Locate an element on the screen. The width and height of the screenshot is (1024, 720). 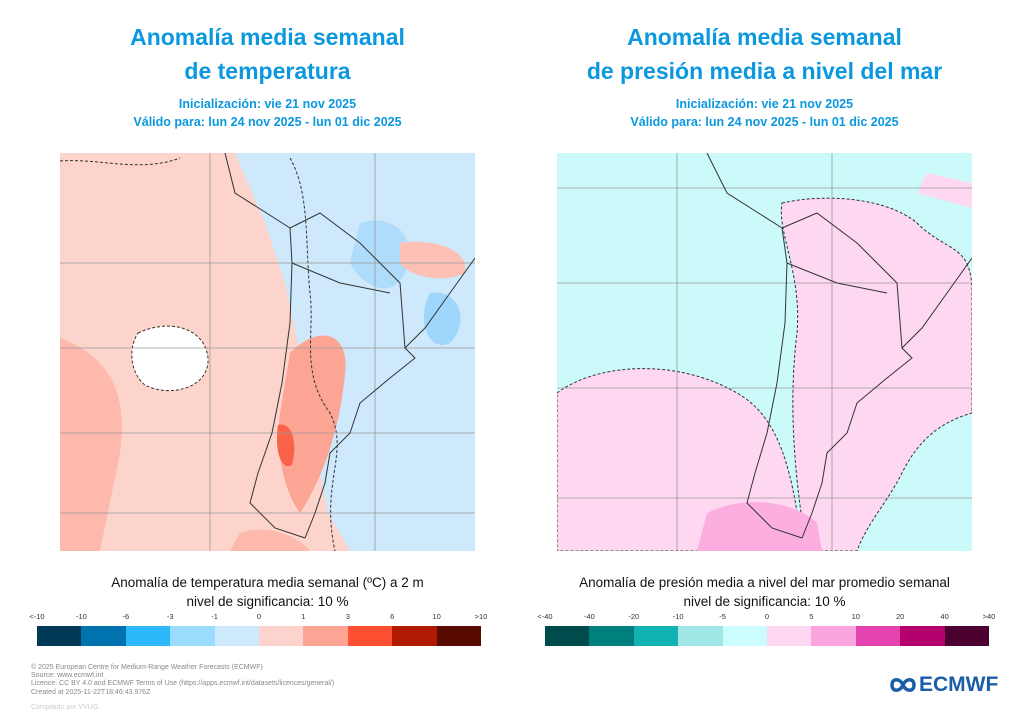
ecmwf-logo: ECMWF is located at coordinates (944, 685).